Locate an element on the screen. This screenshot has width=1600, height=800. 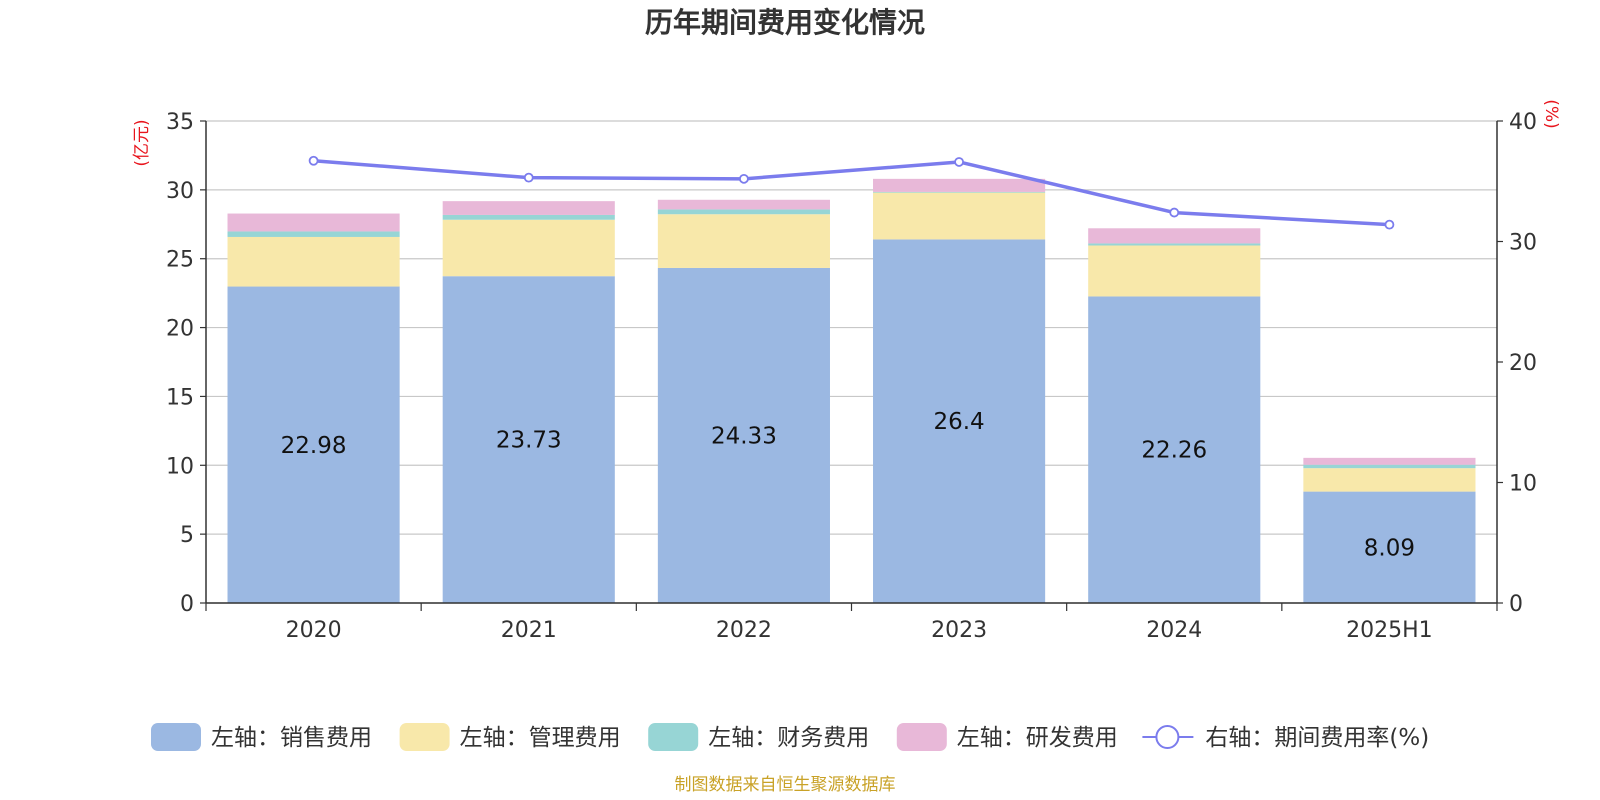
legend-label: 左轴：销售费用 is located at coordinates (291, 738).